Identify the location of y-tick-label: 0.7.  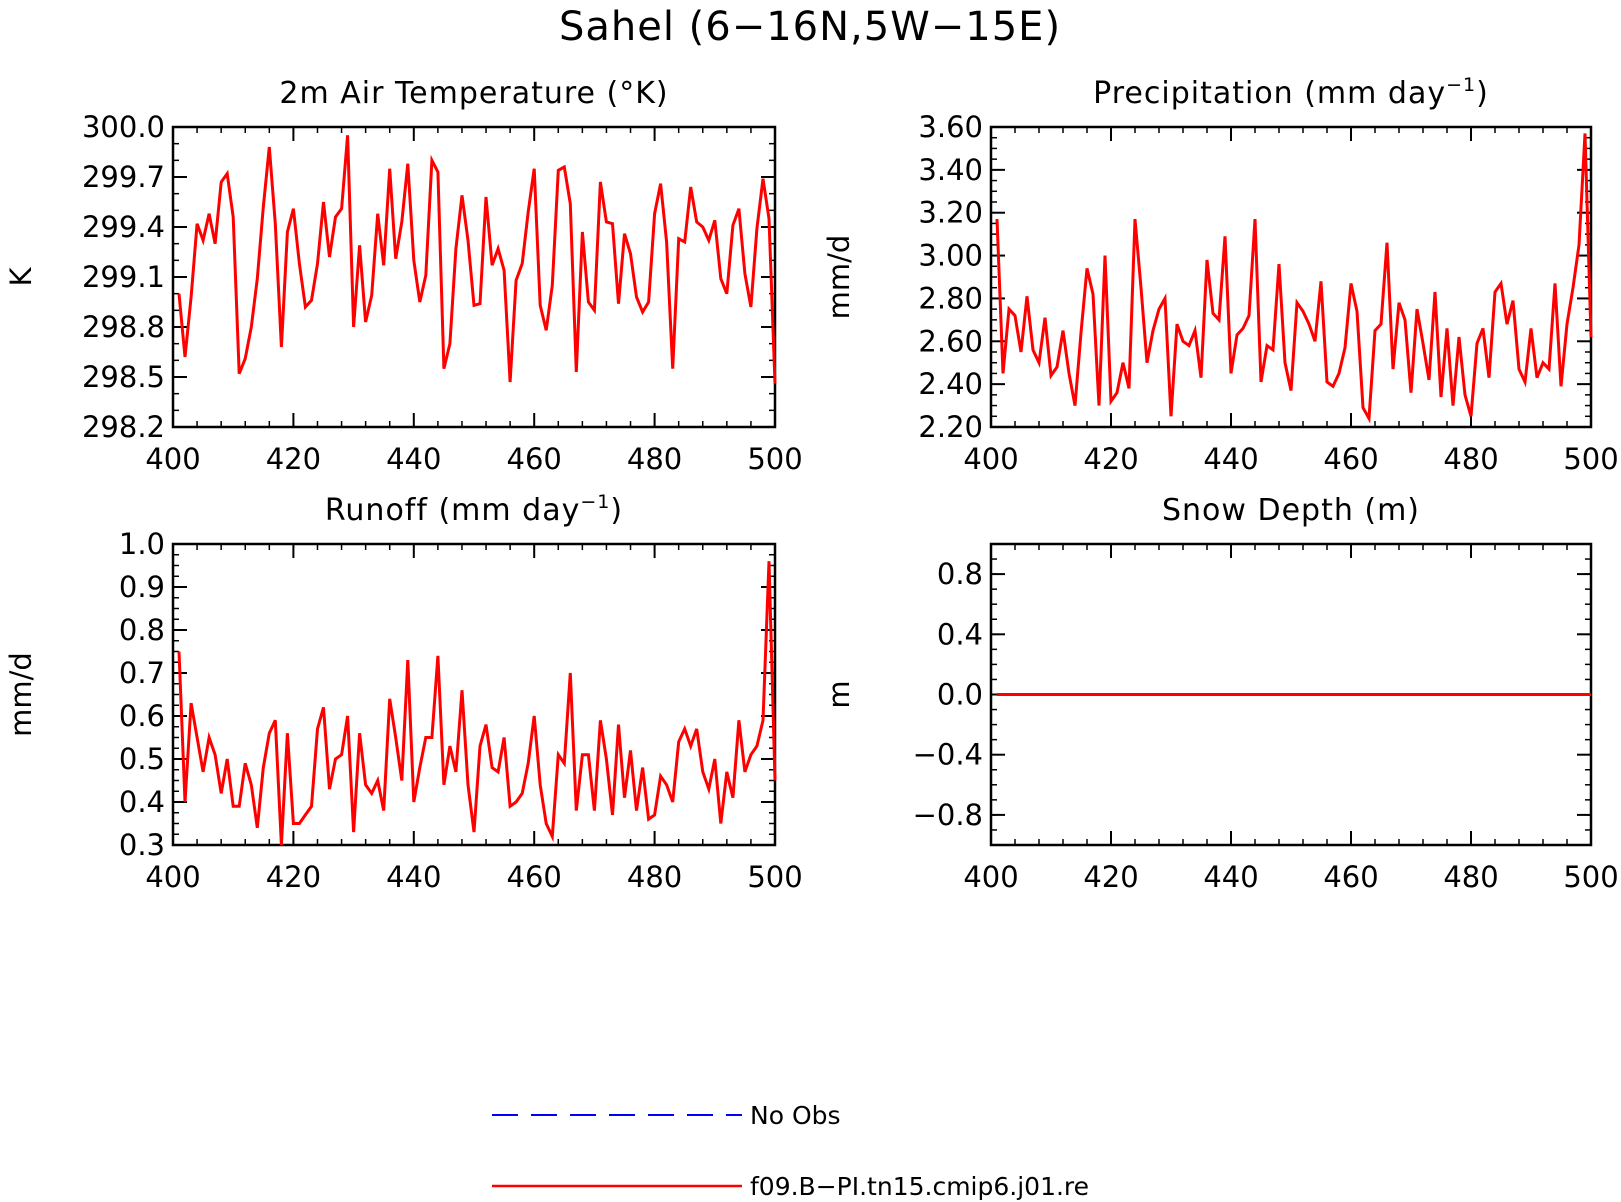
(142, 673).